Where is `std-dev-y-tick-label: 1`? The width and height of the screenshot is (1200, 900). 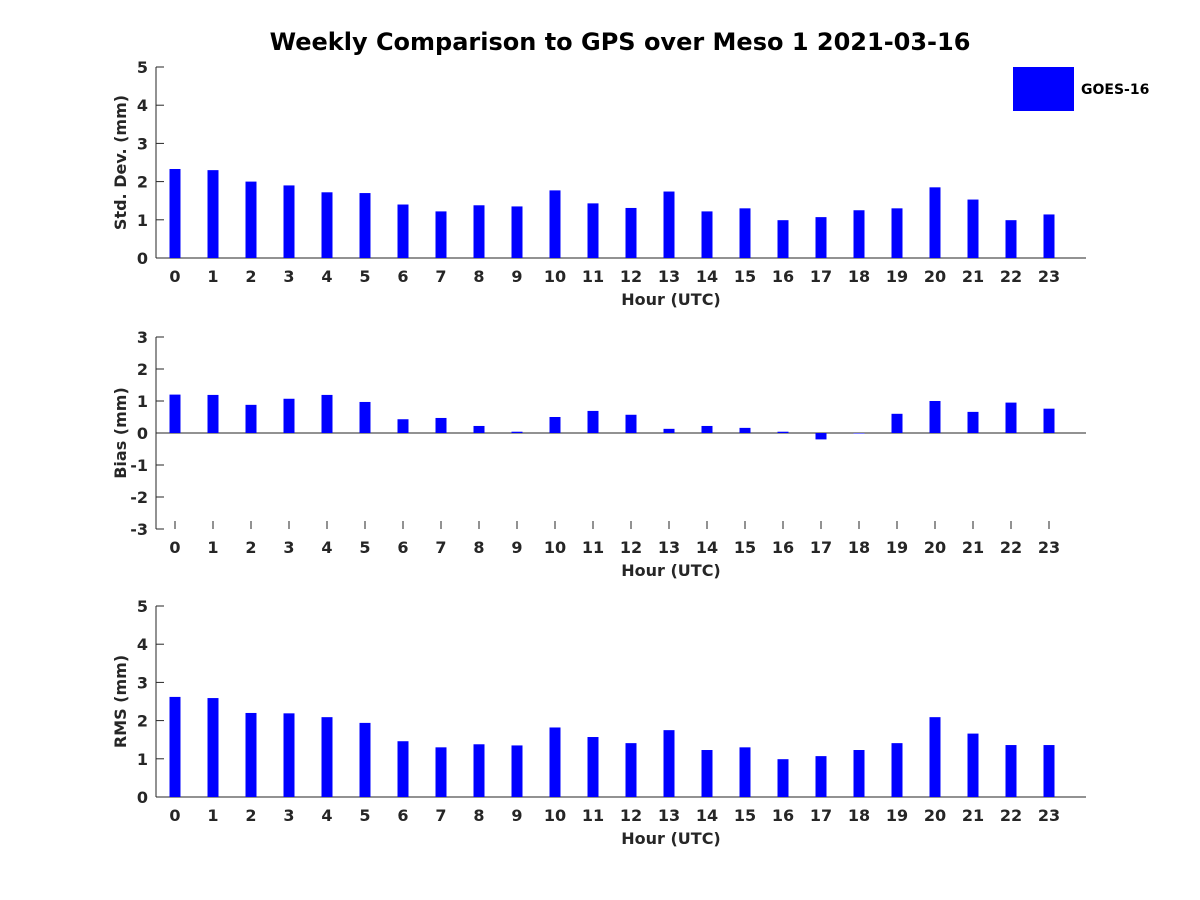 std-dev-y-tick-label: 1 is located at coordinates (142, 220).